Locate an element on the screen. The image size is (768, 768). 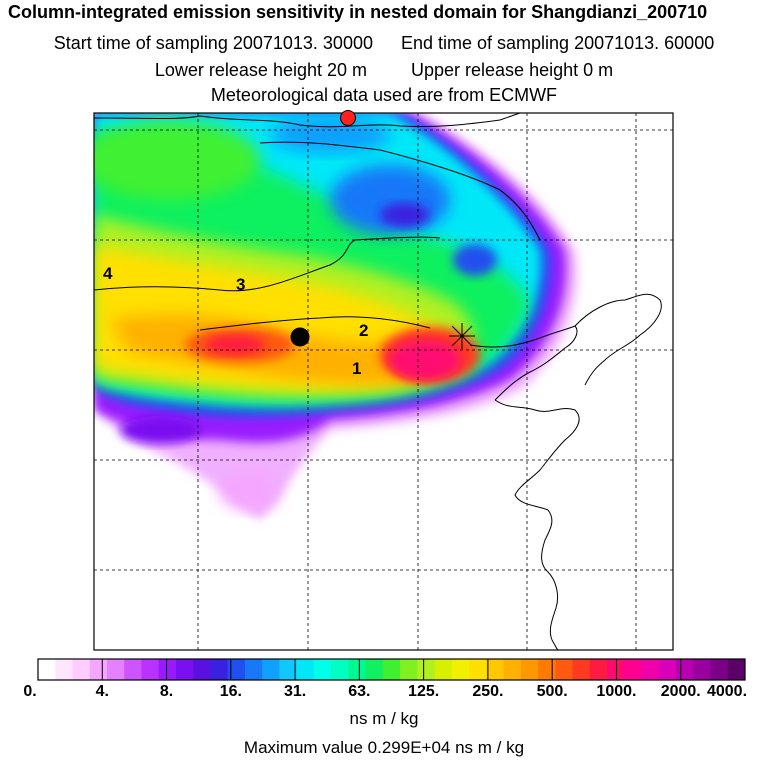
colorbar-outline is located at coordinates (391, 669).